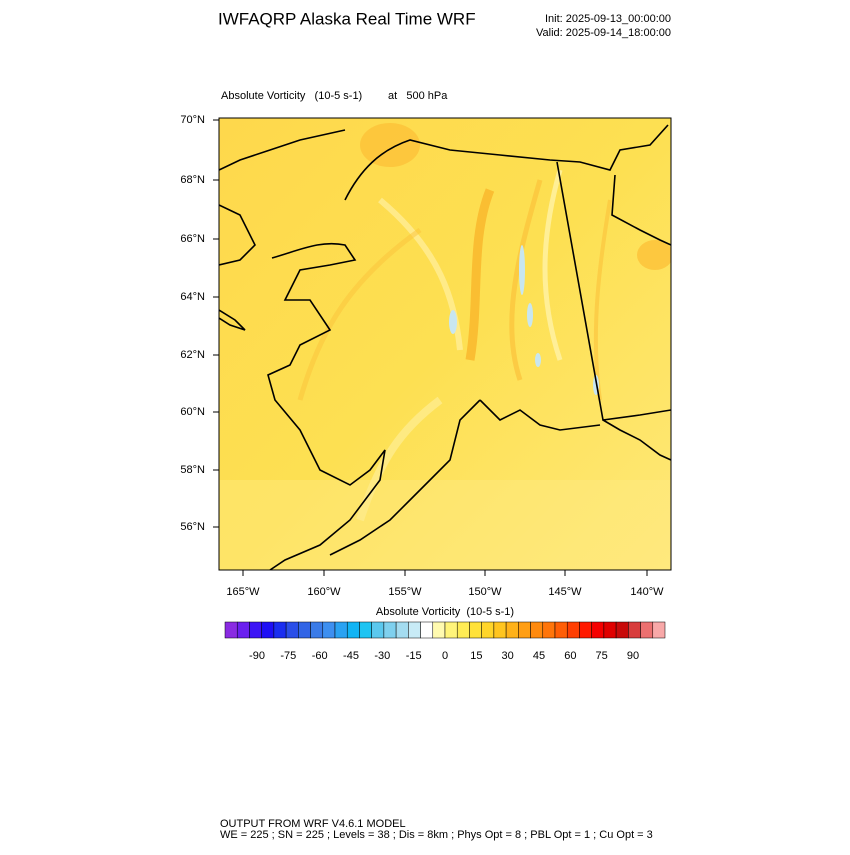 This screenshot has height=855, width=850. I want to click on colorbar-label: 90, so click(633, 656).